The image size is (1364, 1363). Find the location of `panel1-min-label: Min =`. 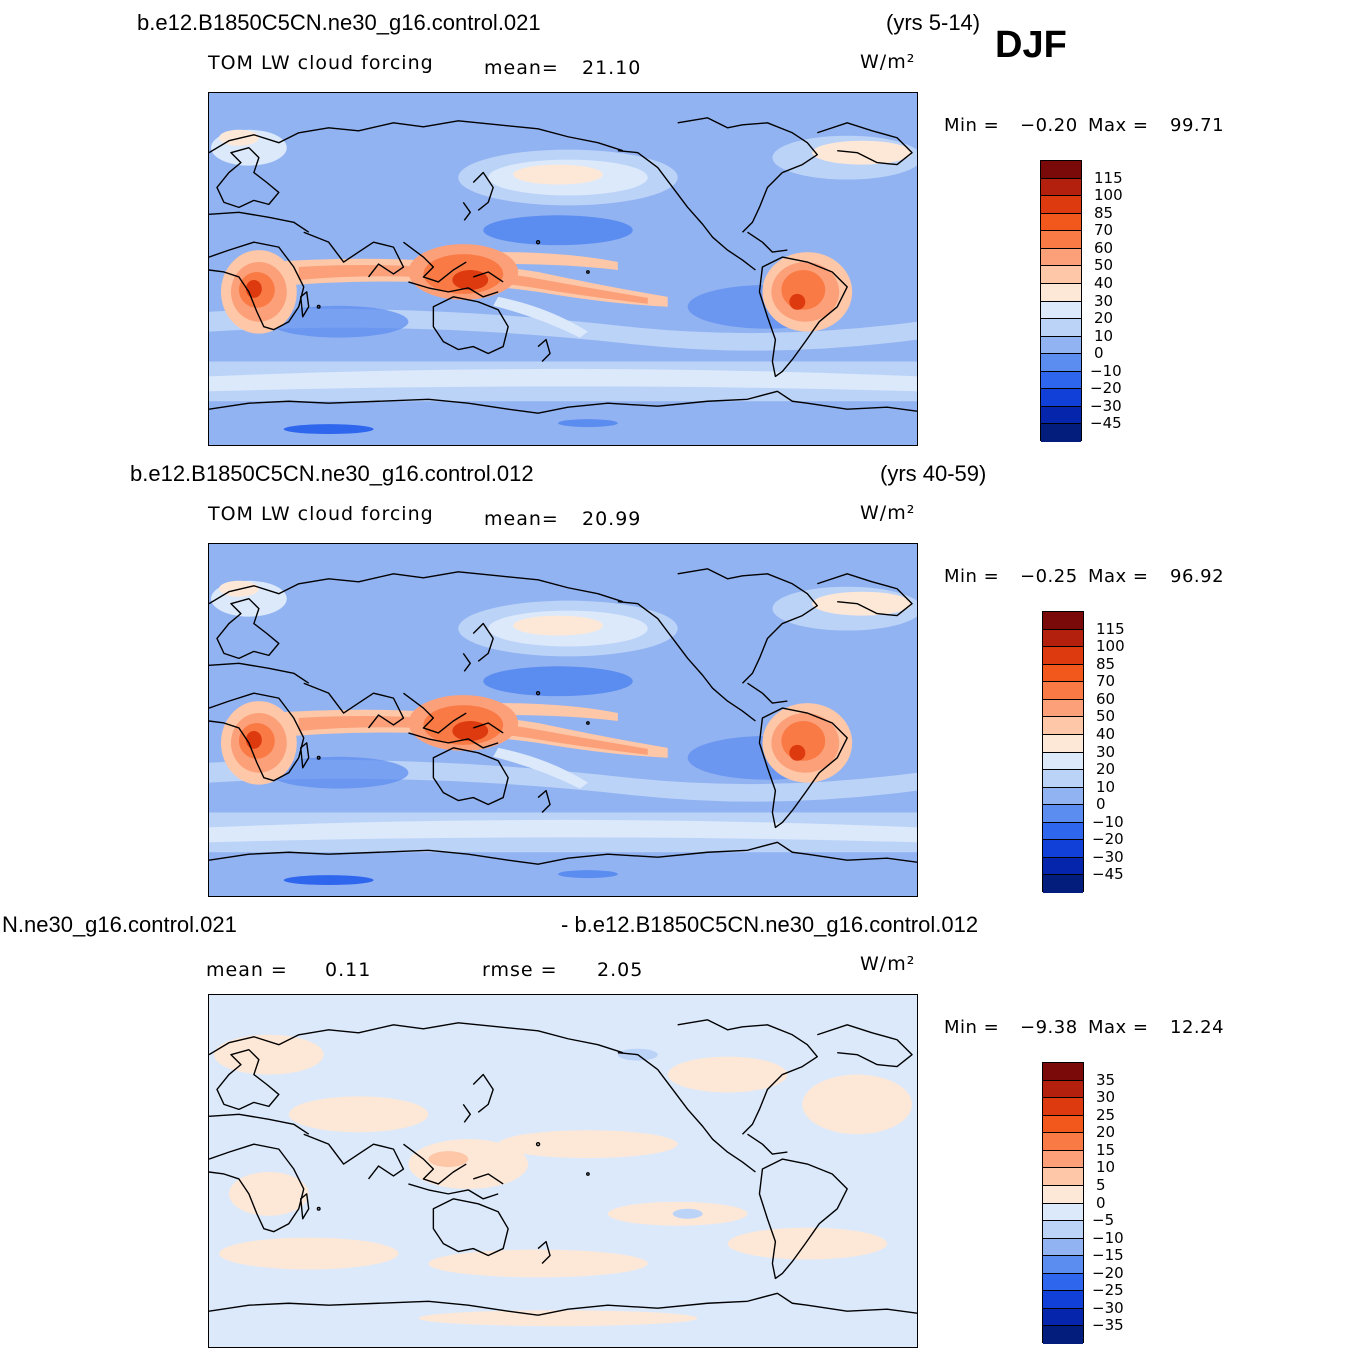

panel1-min-label: Min = is located at coordinates (972, 125).